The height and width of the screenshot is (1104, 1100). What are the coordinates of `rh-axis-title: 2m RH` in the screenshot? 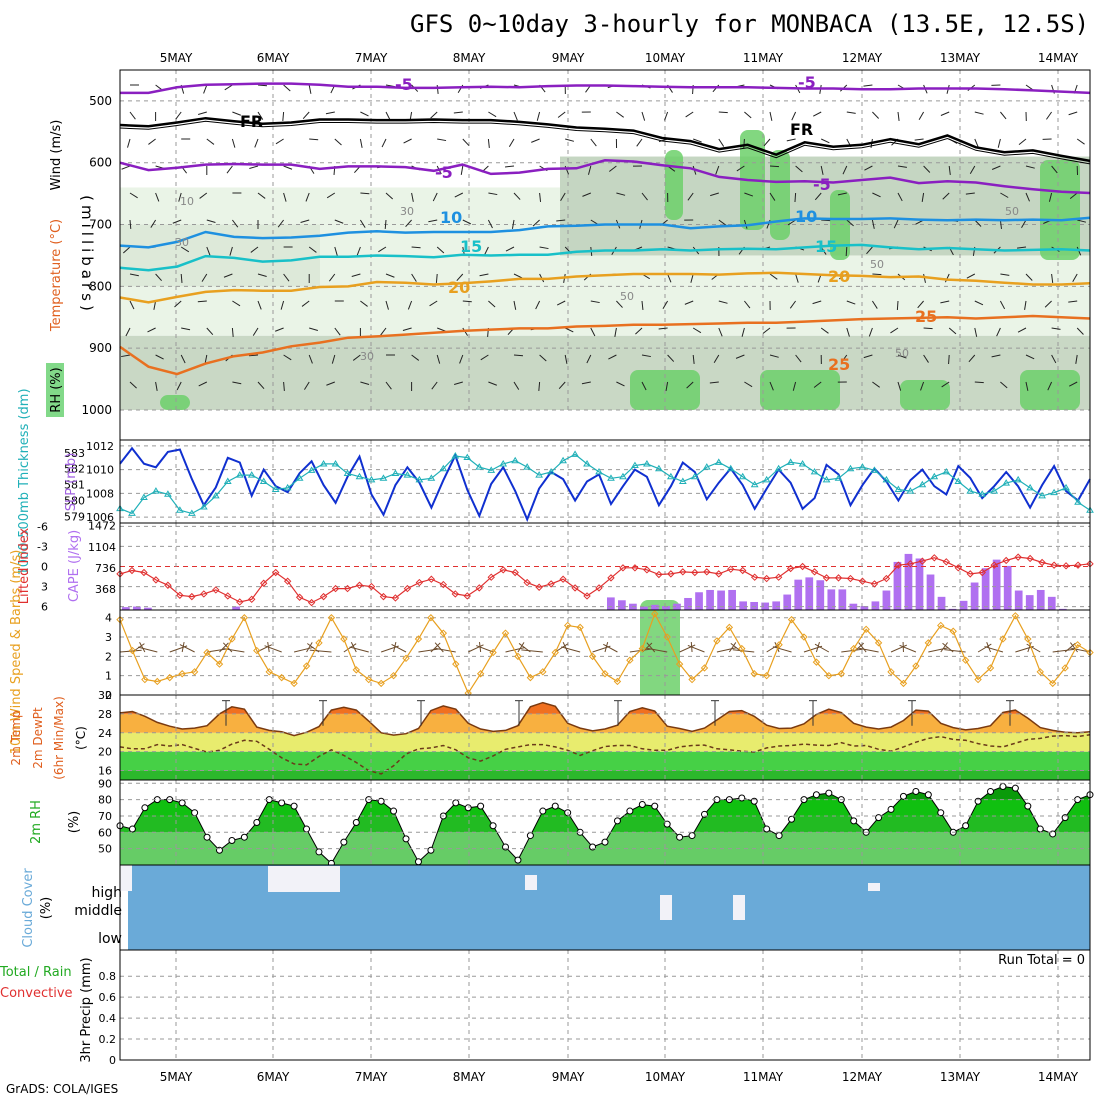 It's located at (36, 822).